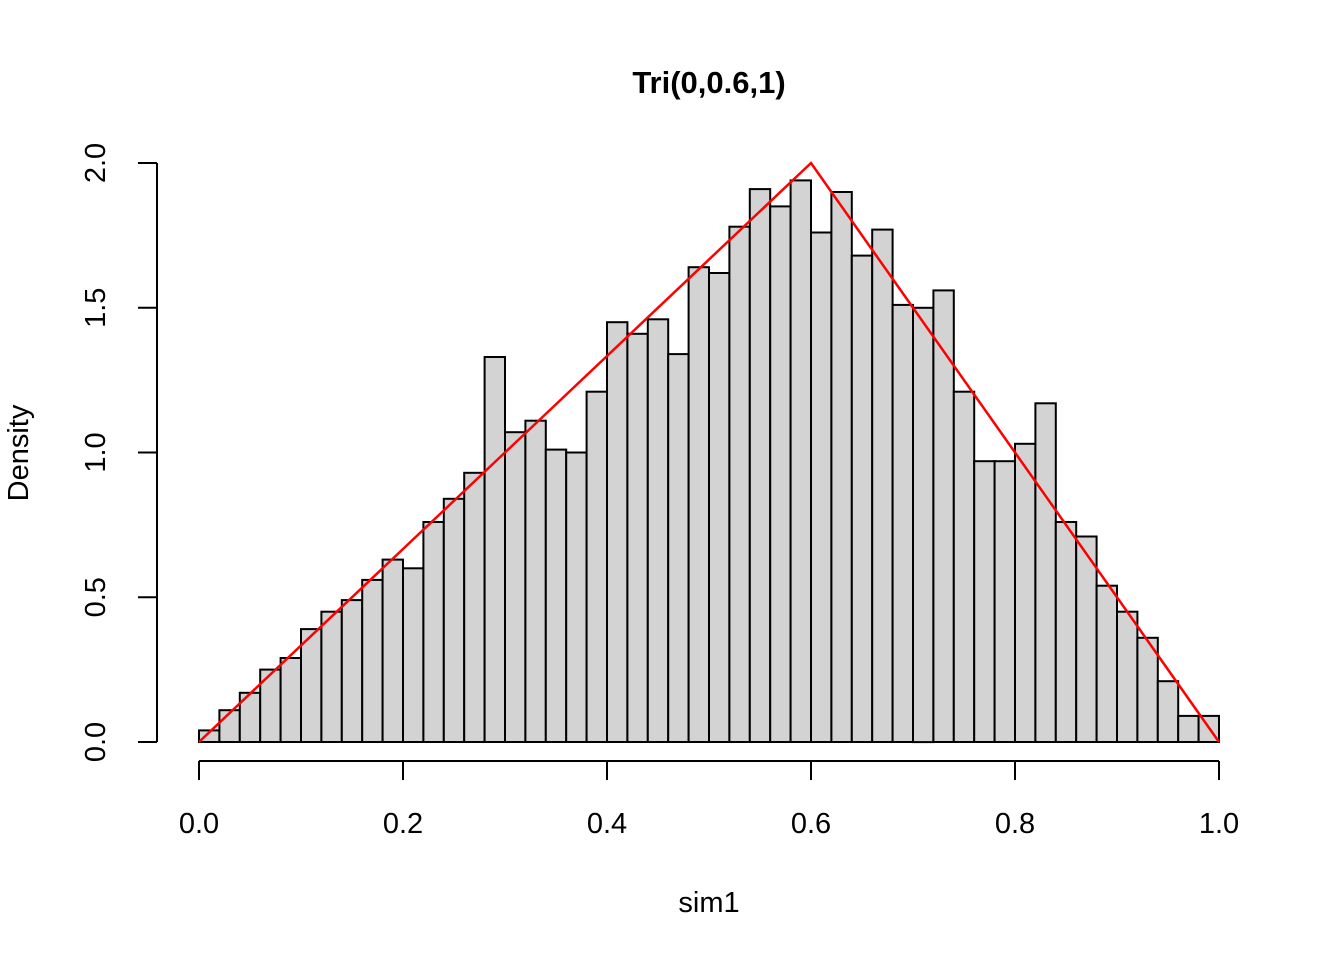  What do you see at coordinates (96, 163) in the screenshot?
I see `y-tick-label: 2.0` at bounding box center [96, 163].